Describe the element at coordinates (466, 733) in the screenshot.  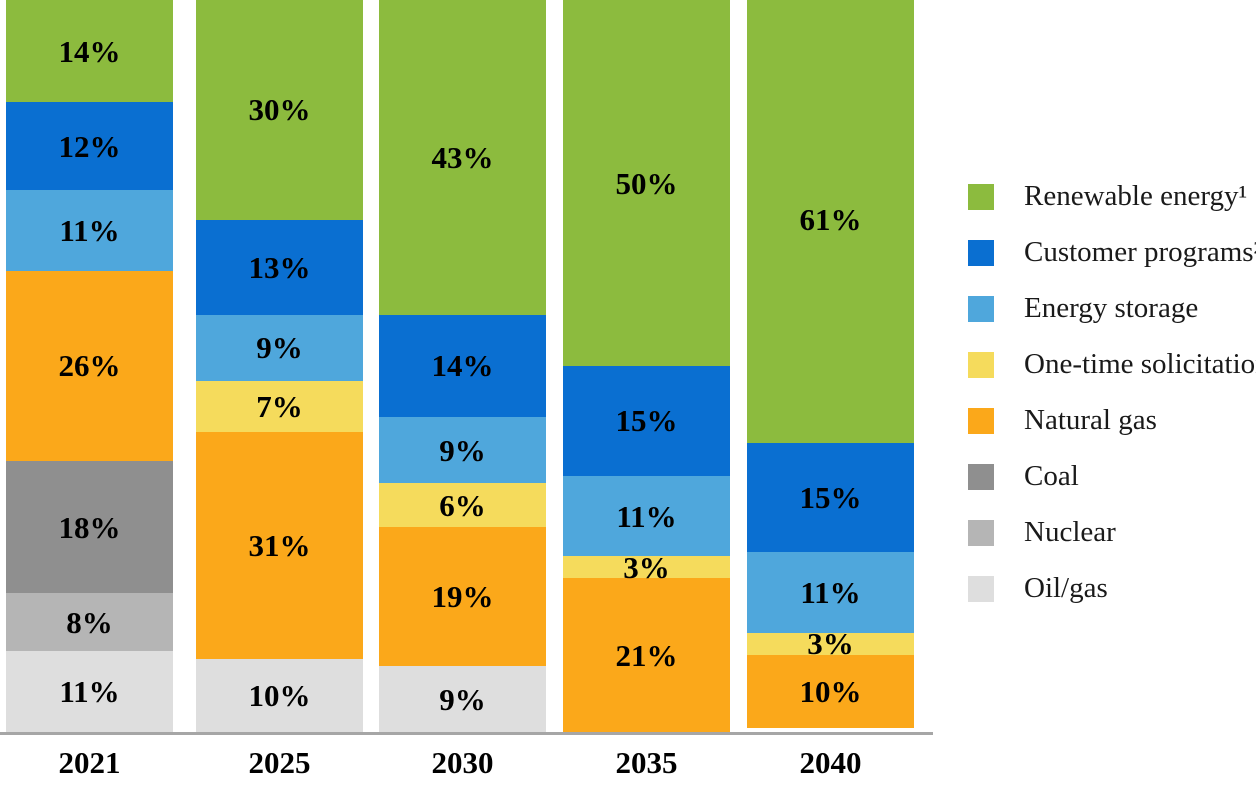
I see `x-axis-baseline` at that location.